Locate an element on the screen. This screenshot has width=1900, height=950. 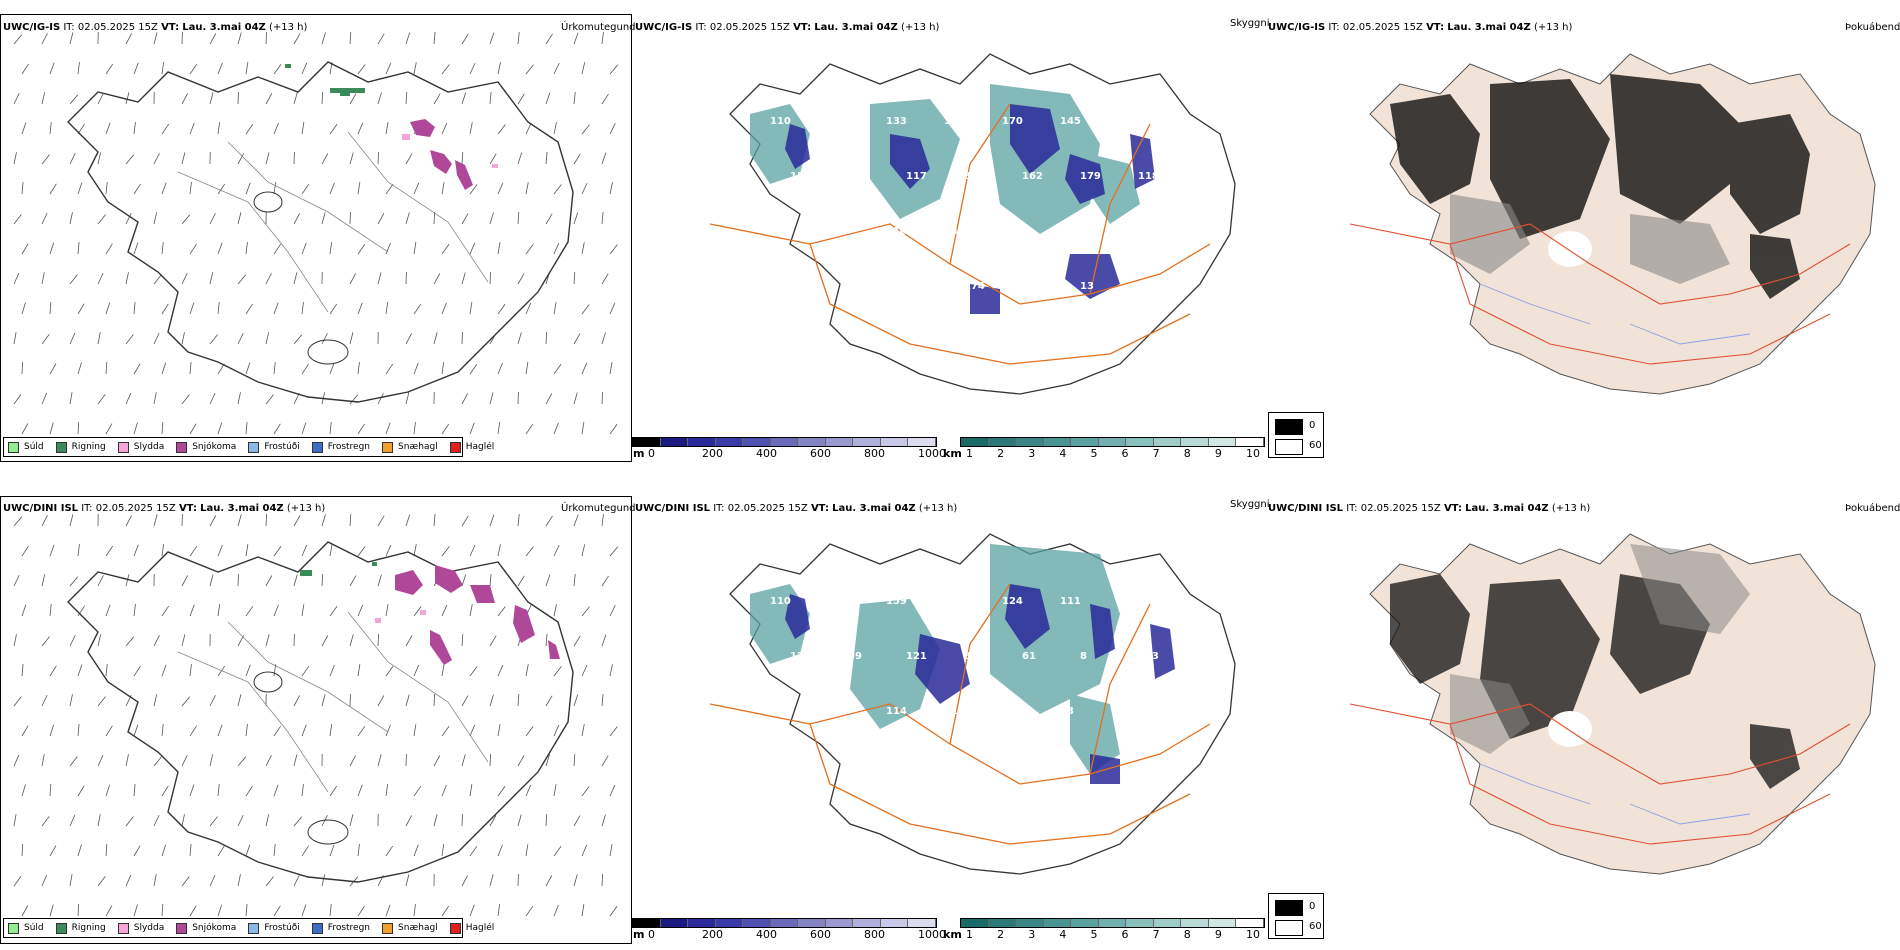
visibility-value-label: 104 is located at coordinates (1128, 121).